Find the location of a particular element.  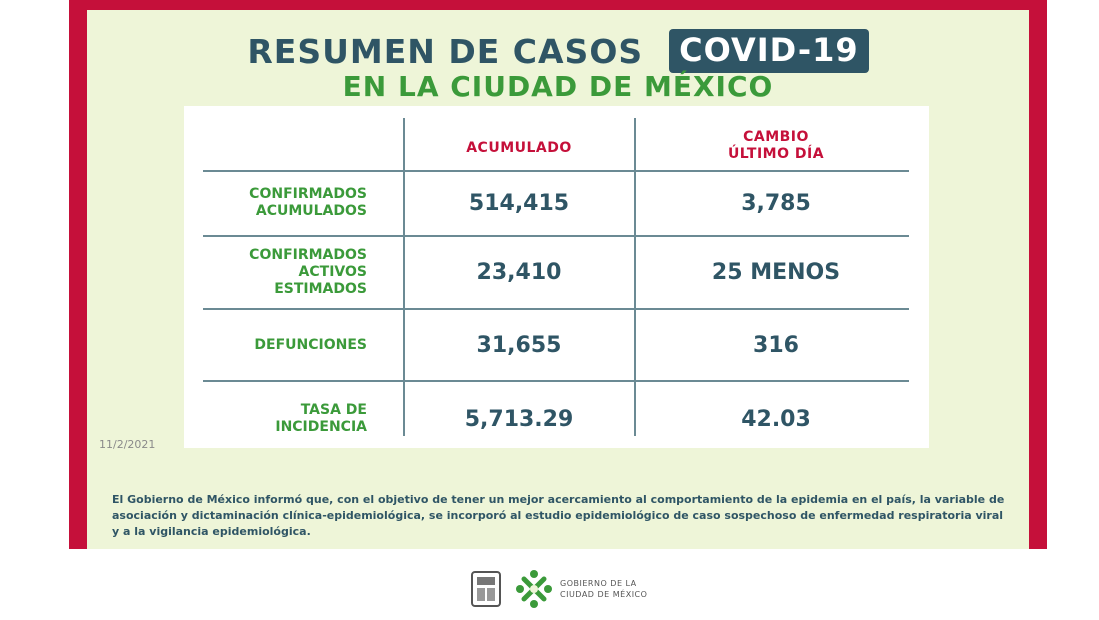

title-row: RESUMEN DE CASOS COVID-19 is located at coordinates (558, 51).